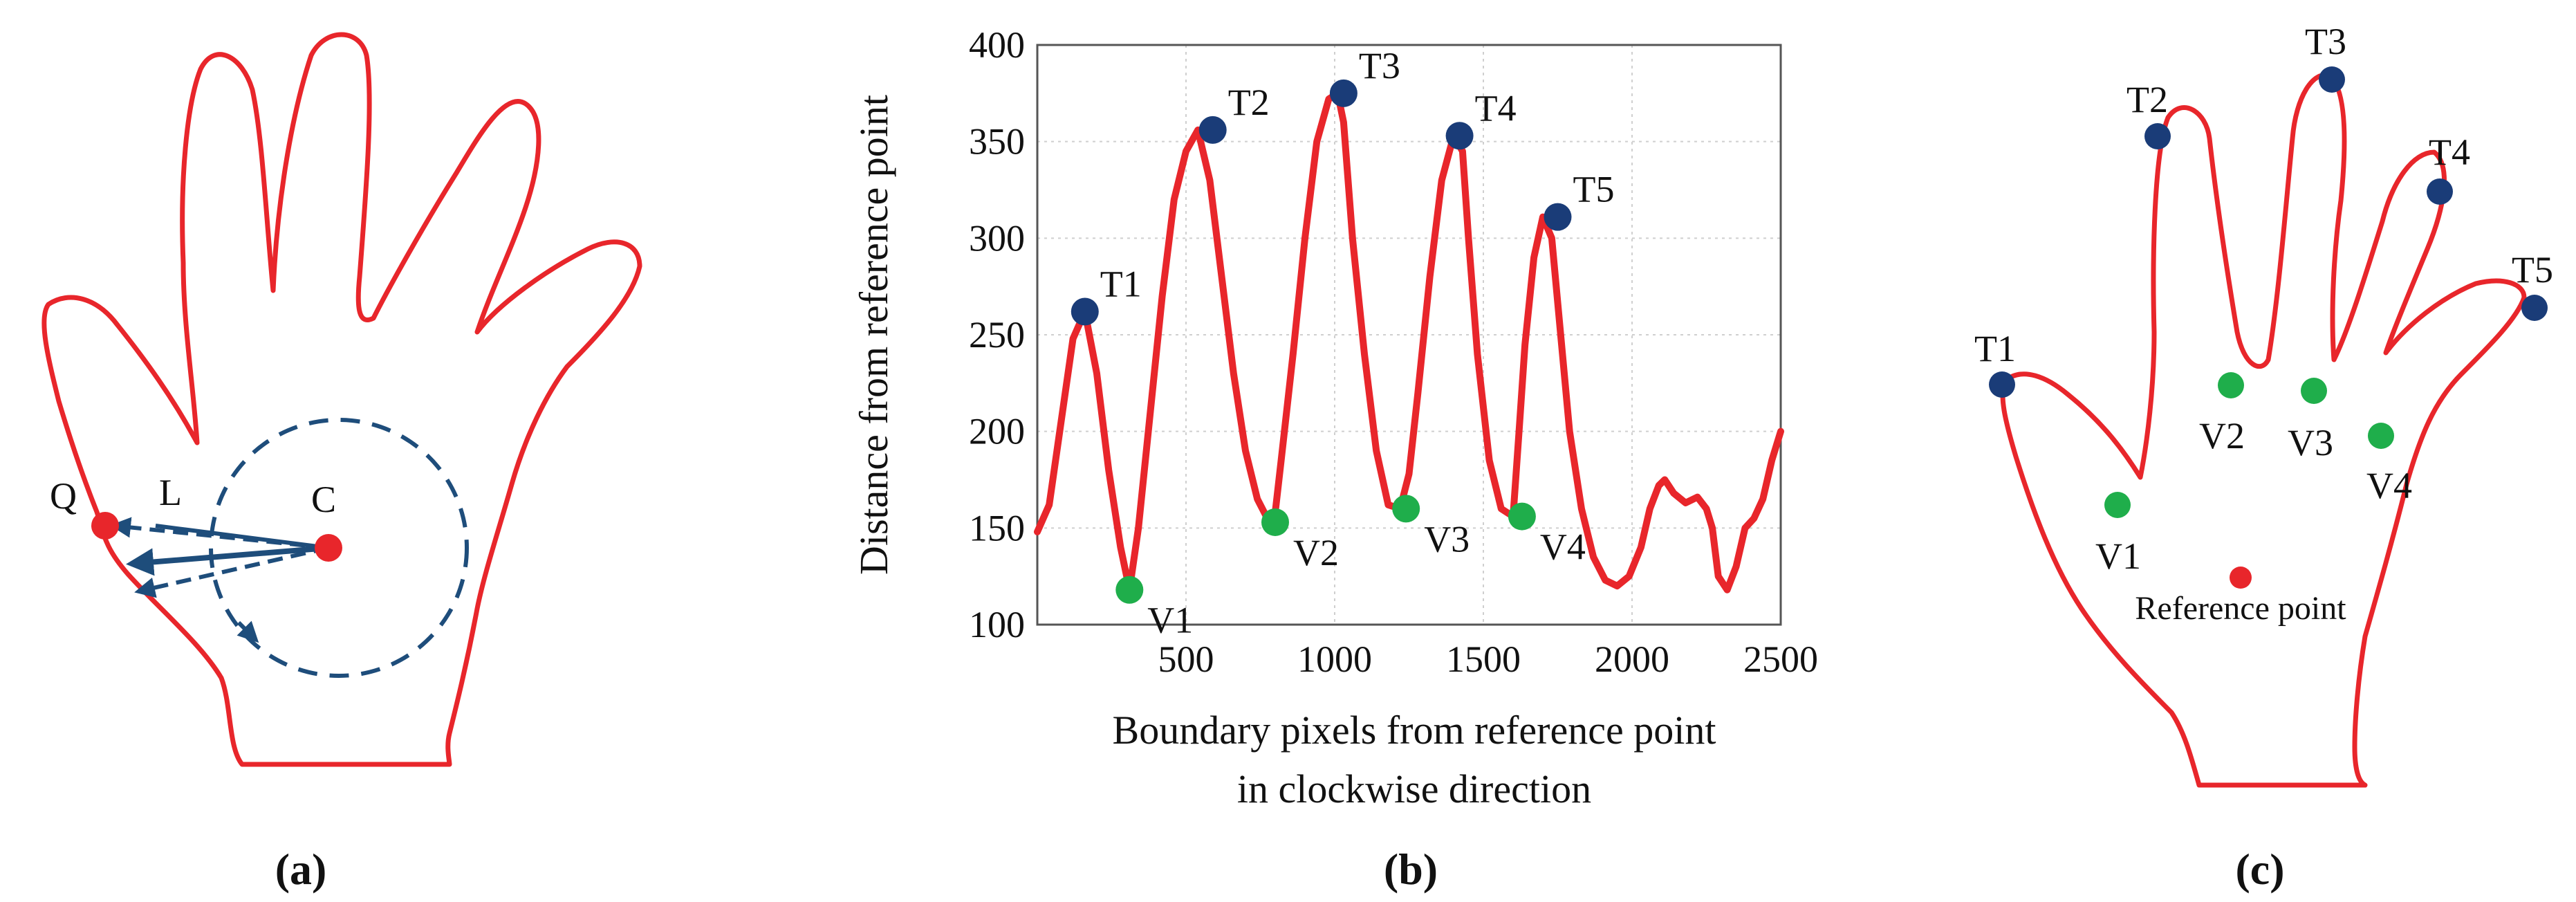  I want to click on y-tick-label: 350, so click(997, 142).